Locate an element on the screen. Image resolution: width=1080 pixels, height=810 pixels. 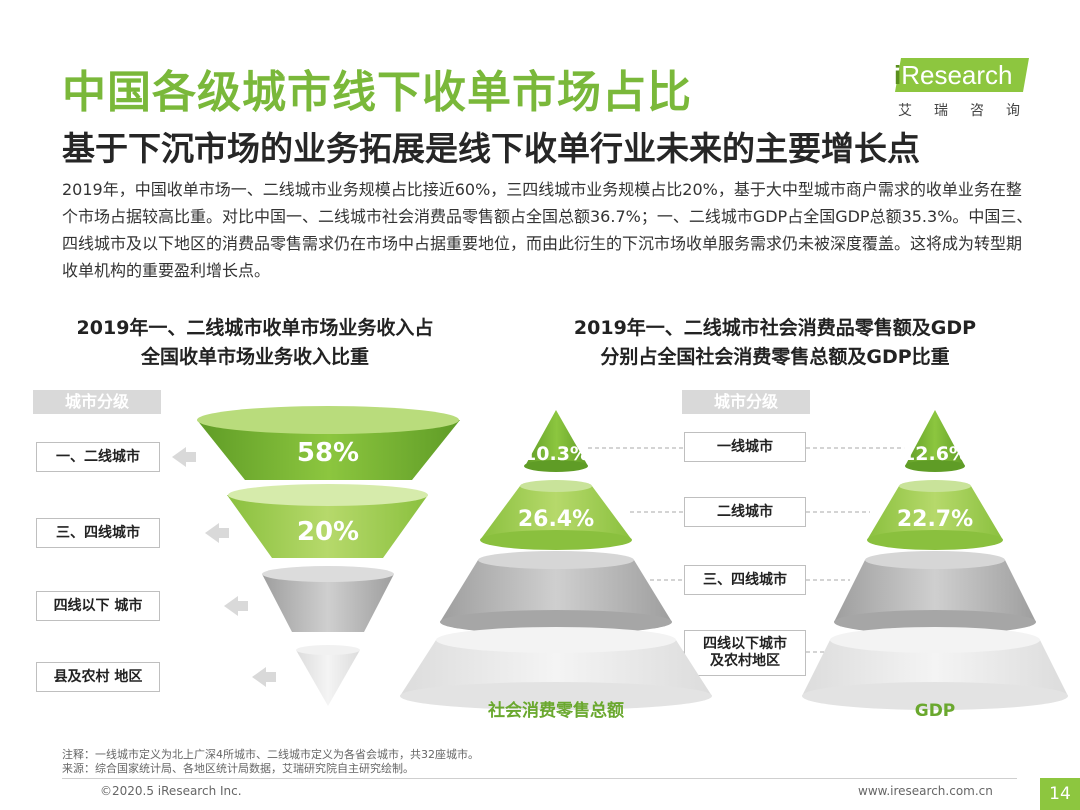
pyramid-retail-seg-2-base is located at coordinates (556, 540).